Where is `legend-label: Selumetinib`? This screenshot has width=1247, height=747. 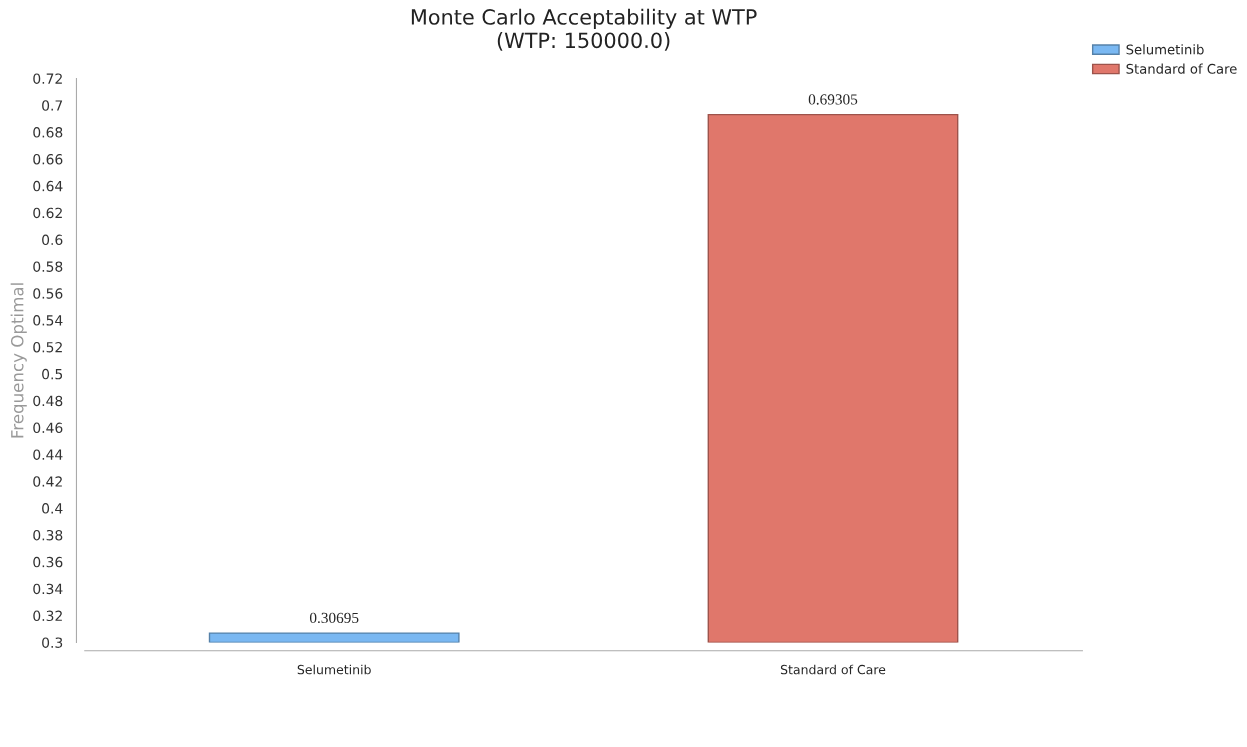
legend-label: Selumetinib is located at coordinates (1165, 49).